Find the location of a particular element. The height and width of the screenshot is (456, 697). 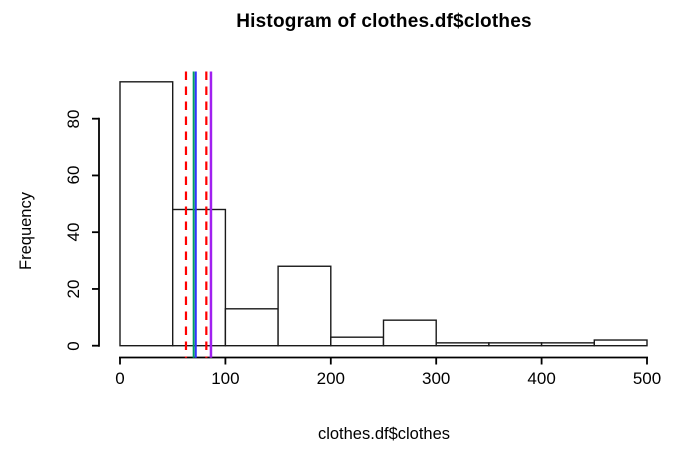

chart-title: Histogram of clothes.df$clothes is located at coordinates (384, 21).